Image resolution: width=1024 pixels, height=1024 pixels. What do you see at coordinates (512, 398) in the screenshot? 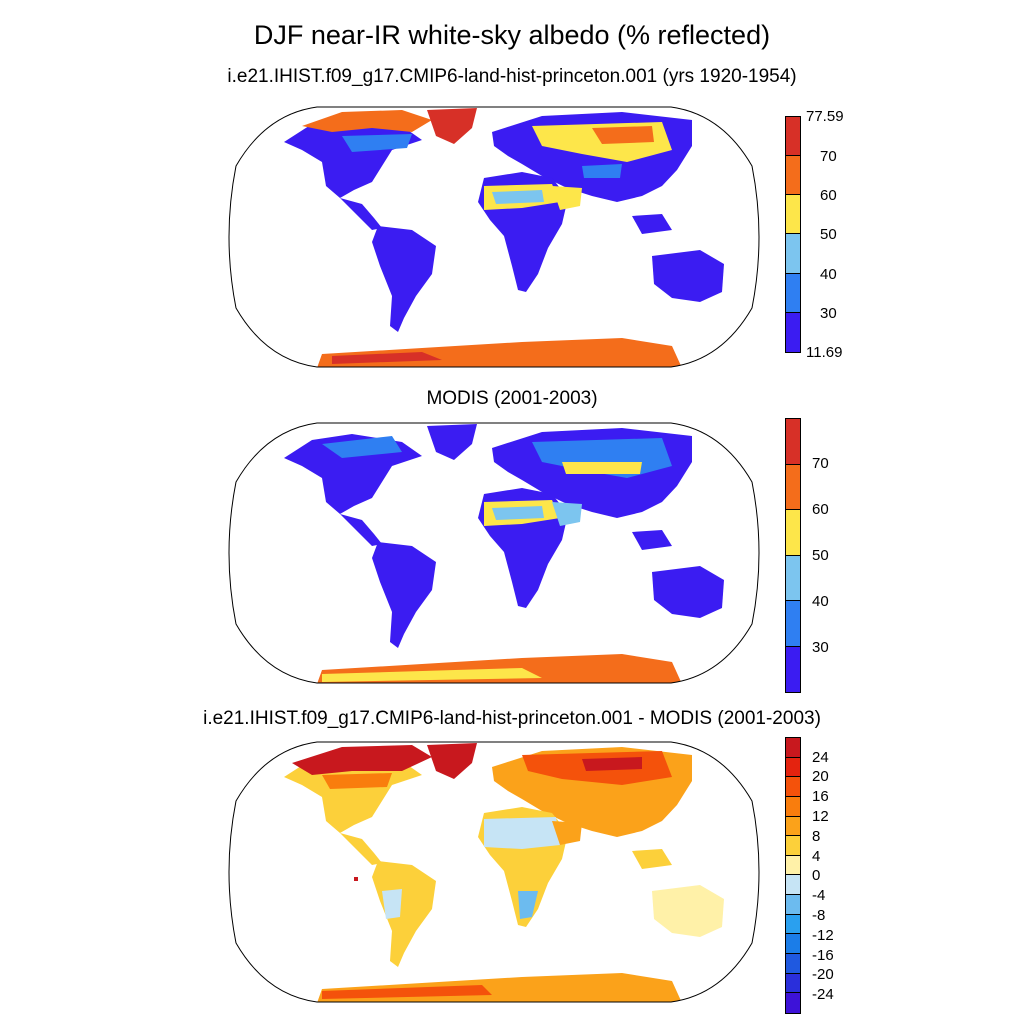
I see `panel-2-subtitle: MODIS (2001-2003)` at bounding box center [512, 398].